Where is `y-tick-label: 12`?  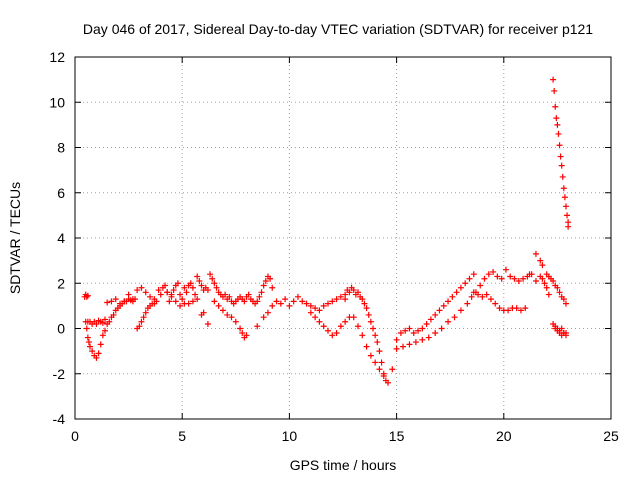
y-tick-label: 12 is located at coordinates (57, 57).